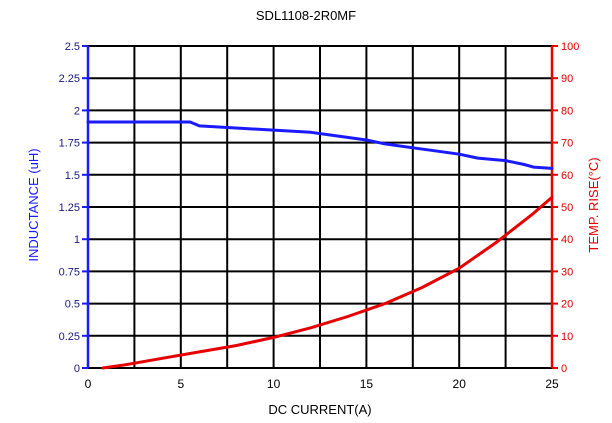  Describe the element at coordinates (567, 111) in the screenshot. I see `y2-tick-label: 80` at that location.